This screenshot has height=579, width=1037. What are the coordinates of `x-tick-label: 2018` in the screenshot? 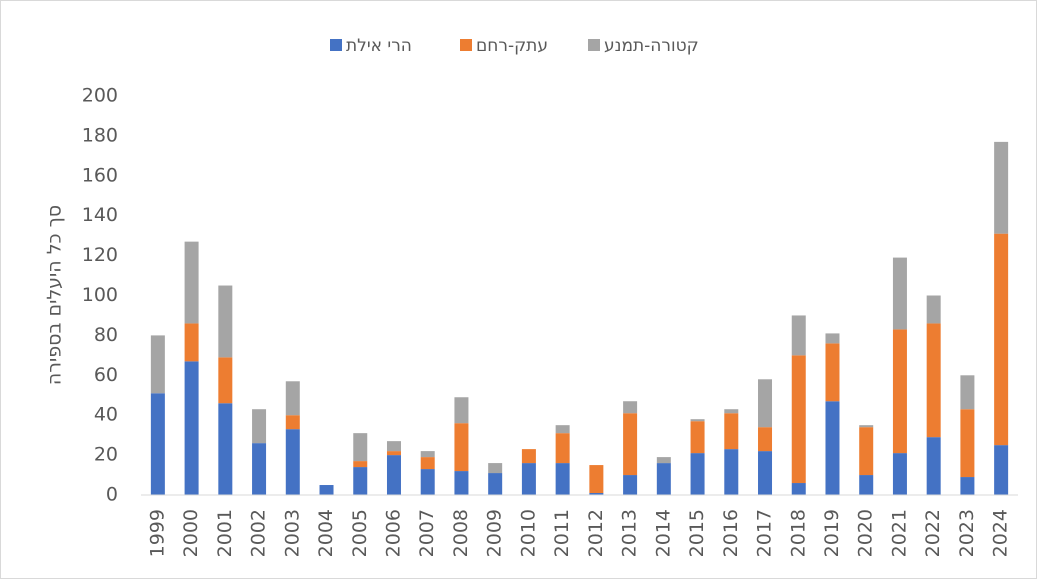 It's located at (798, 533).